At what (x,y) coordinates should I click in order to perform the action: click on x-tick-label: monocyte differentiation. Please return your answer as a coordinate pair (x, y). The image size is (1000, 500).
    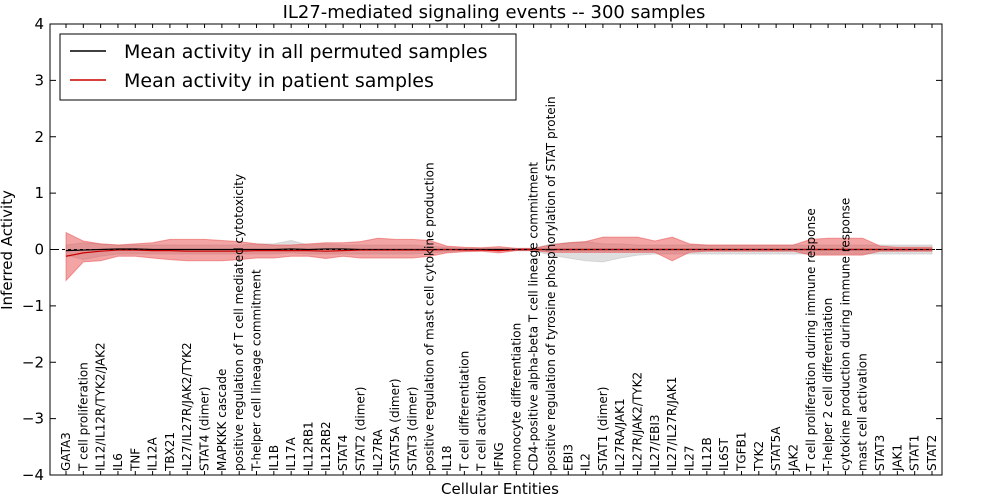
    Looking at the image, I should click on (516, 397).